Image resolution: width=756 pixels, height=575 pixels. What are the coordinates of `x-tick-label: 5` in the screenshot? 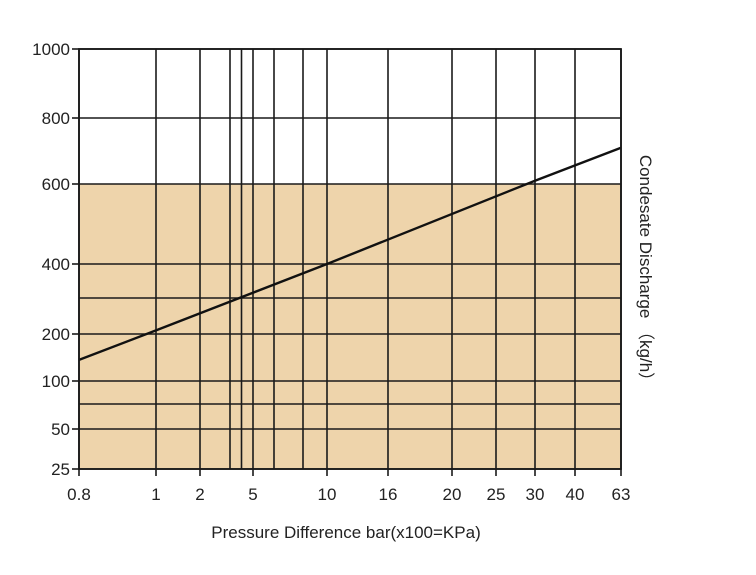 It's located at (252, 494).